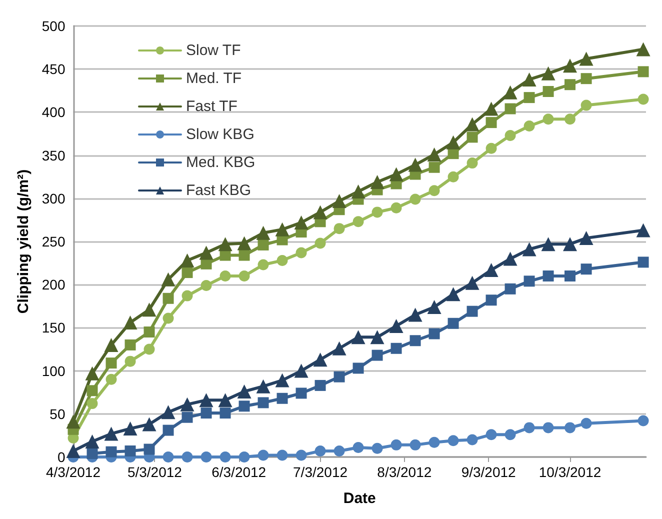 Image resolution: width=662 pixels, height=519 pixels. What do you see at coordinates (54, 284) in the screenshot?
I see `y-tick-label: 200` at bounding box center [54, 284].